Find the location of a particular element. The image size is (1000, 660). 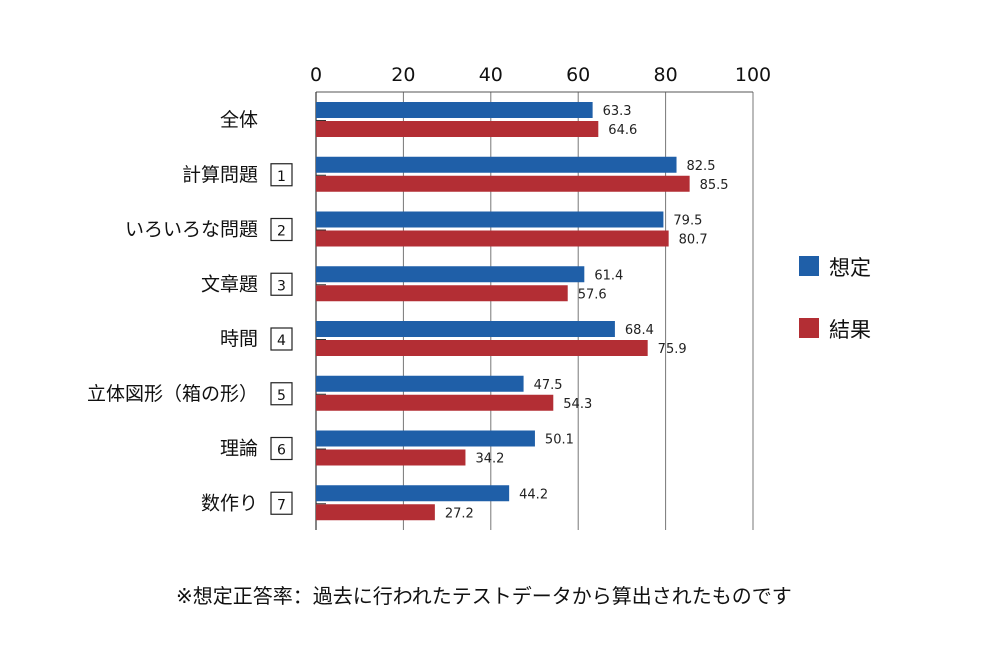

category-number: 7 is located at coordinates (281, 505).